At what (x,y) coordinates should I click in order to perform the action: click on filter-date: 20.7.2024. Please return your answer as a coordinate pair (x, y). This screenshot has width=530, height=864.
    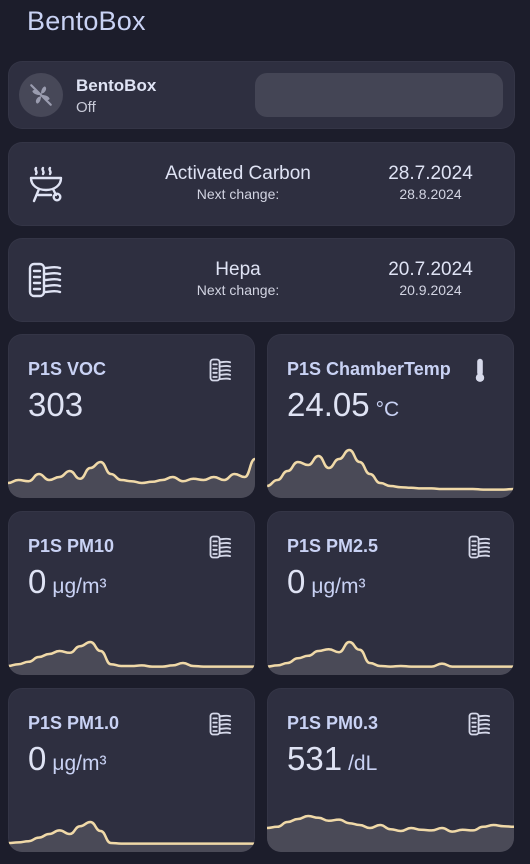
    Looking at the image, I should click on (430, 269).